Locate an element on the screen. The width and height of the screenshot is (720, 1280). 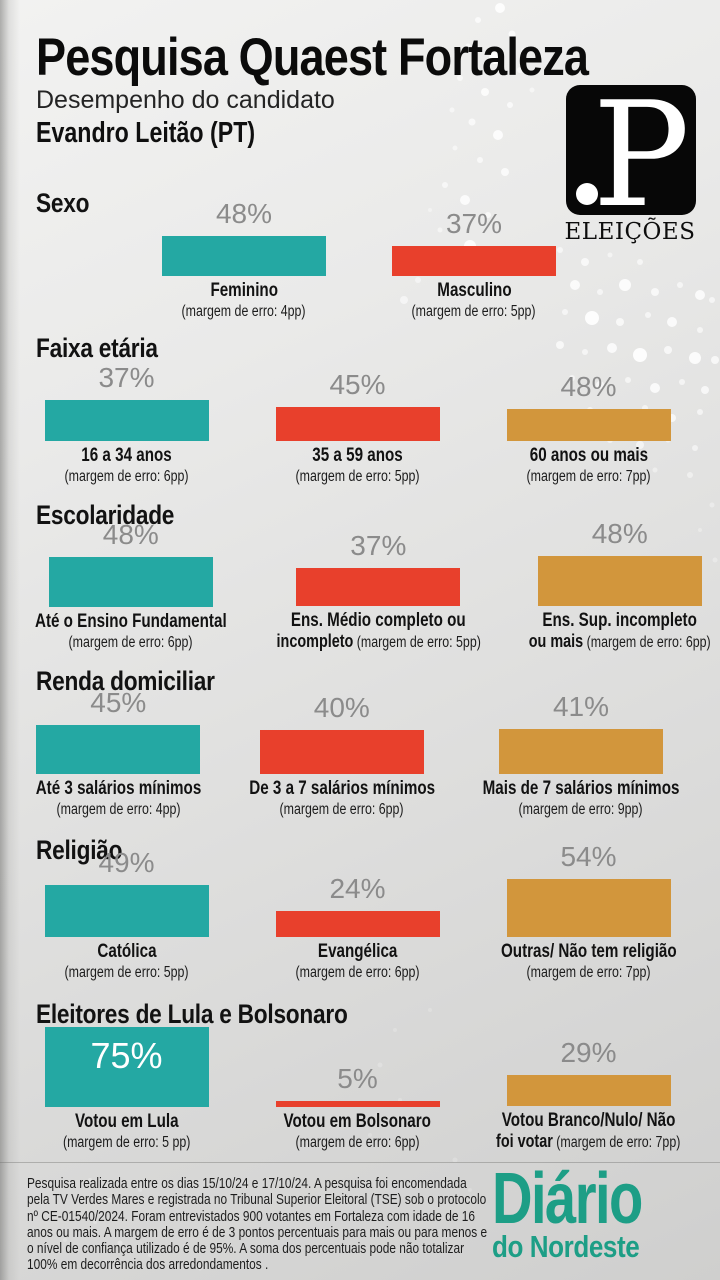
section-heading: Escolaridade is located at coordinates (105, 515).